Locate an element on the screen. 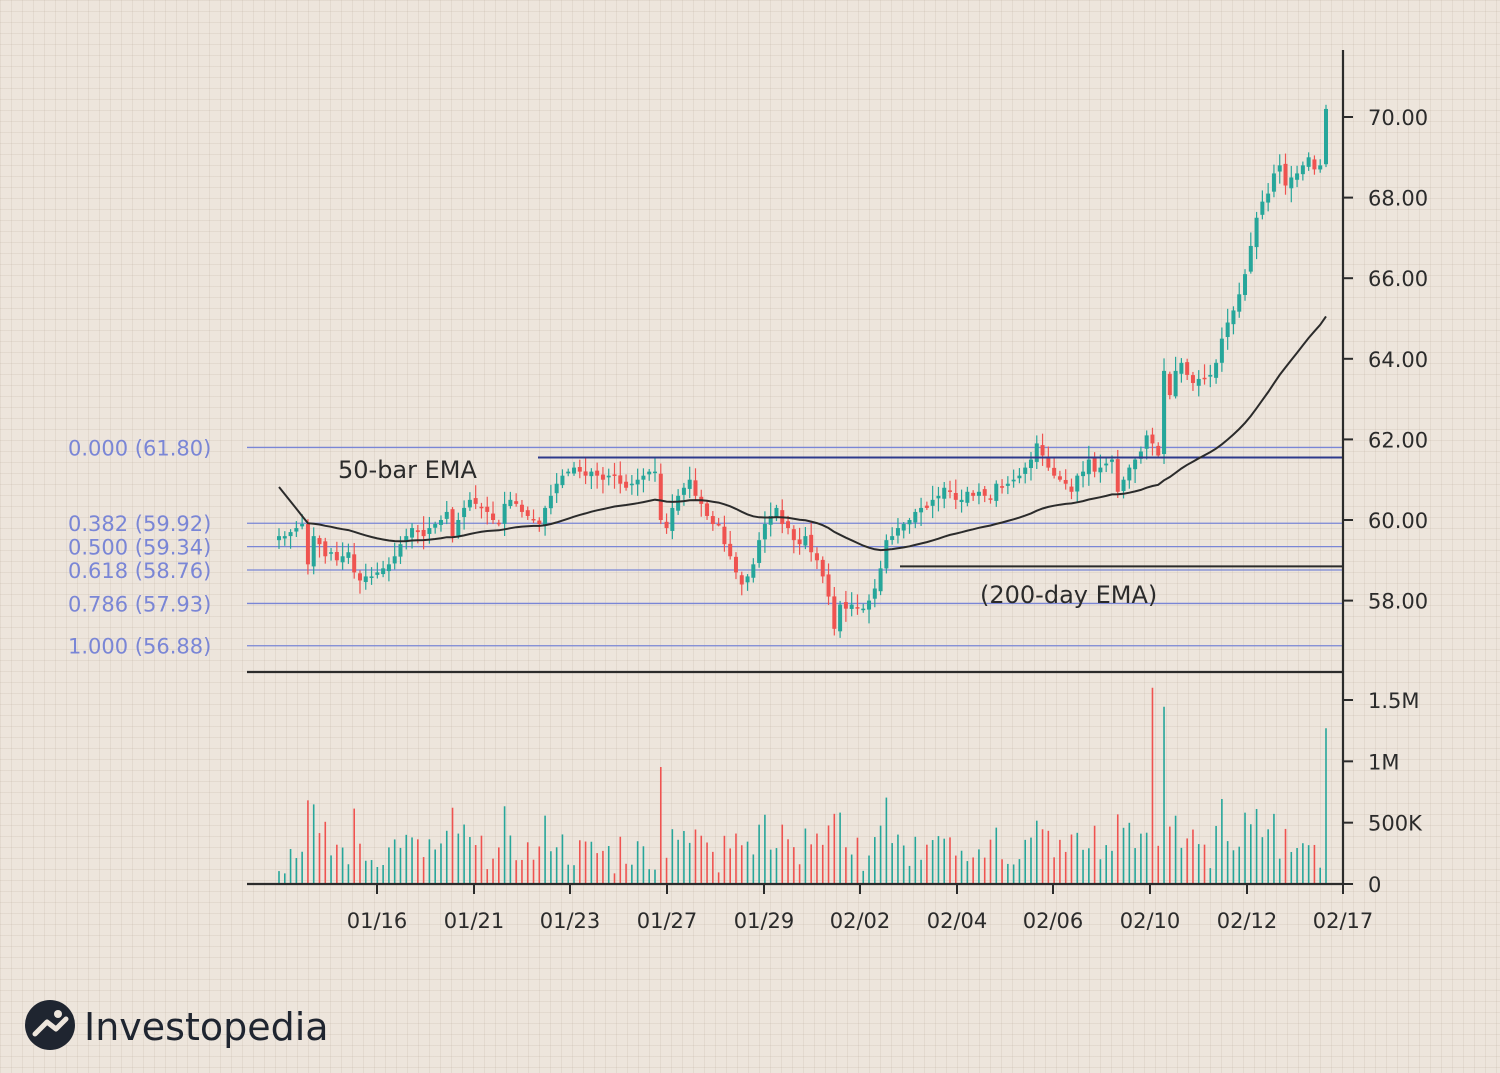  x-tick-label: 02/17 is located at coordinates (1343, 921).